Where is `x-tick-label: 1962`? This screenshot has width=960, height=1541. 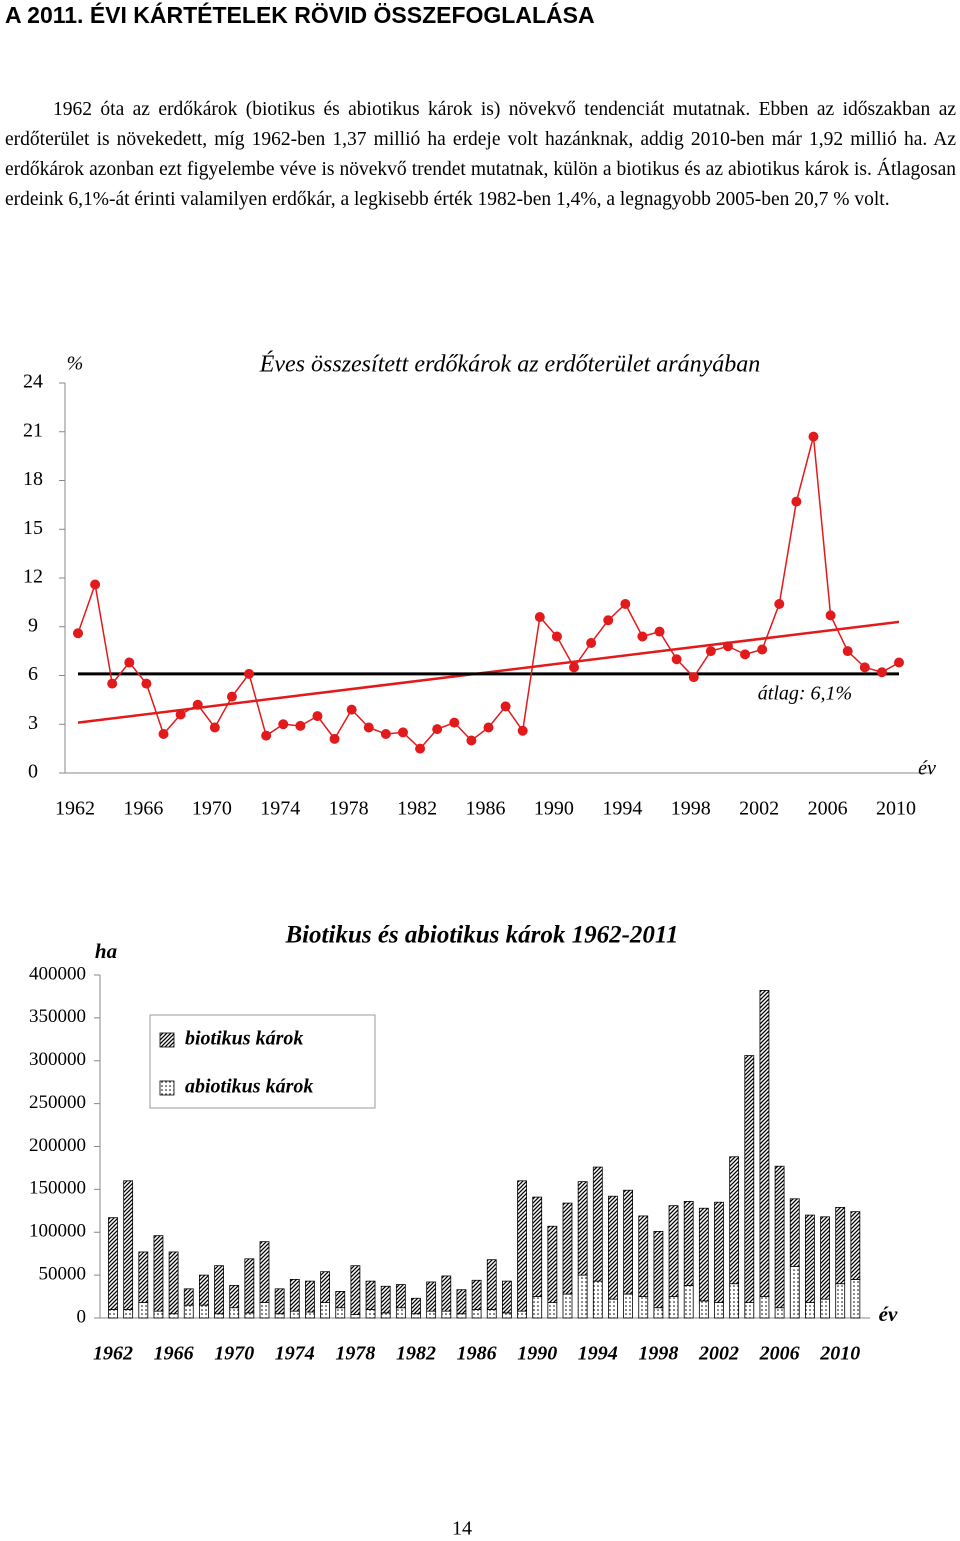
x-tick-label: 1962 is located at coordinates (75, 809).